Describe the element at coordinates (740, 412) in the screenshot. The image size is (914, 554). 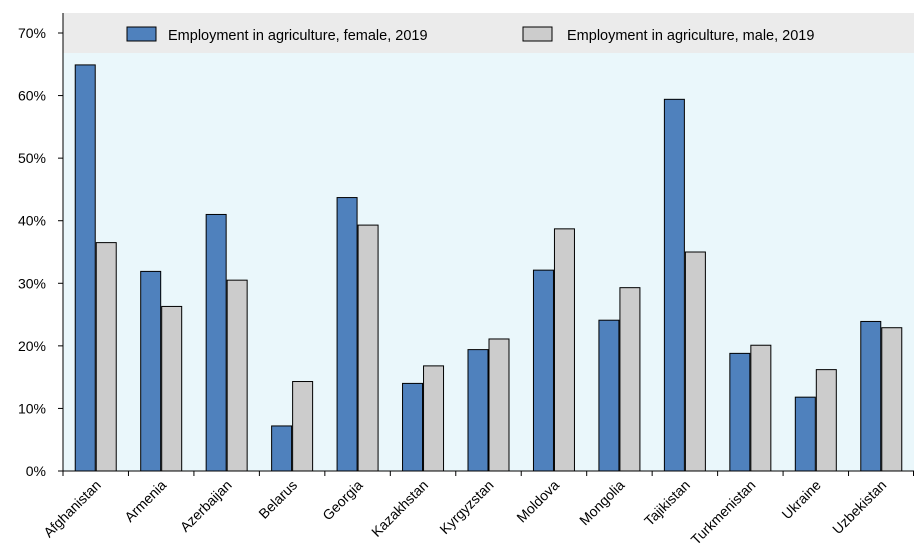
I see `bar-female-turkmenistan` at that location.